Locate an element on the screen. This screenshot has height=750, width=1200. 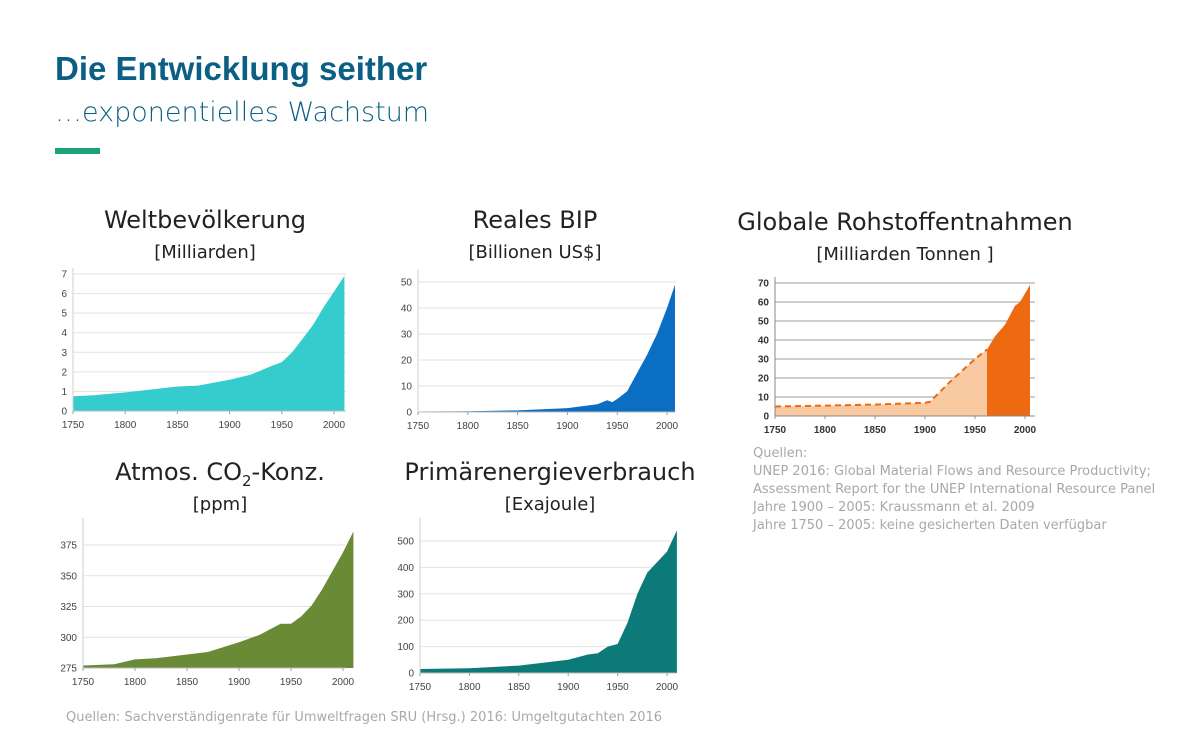
resources-ytick-label: 10 is located at coordinates (764, 398).